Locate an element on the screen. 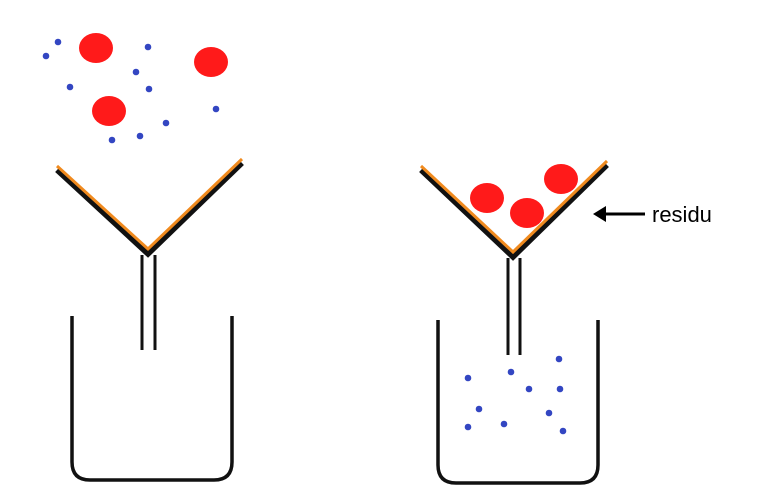 Image resolution: width=760 pixels, height=499 pixels. beaker-left is located at coordinates (152, 399).